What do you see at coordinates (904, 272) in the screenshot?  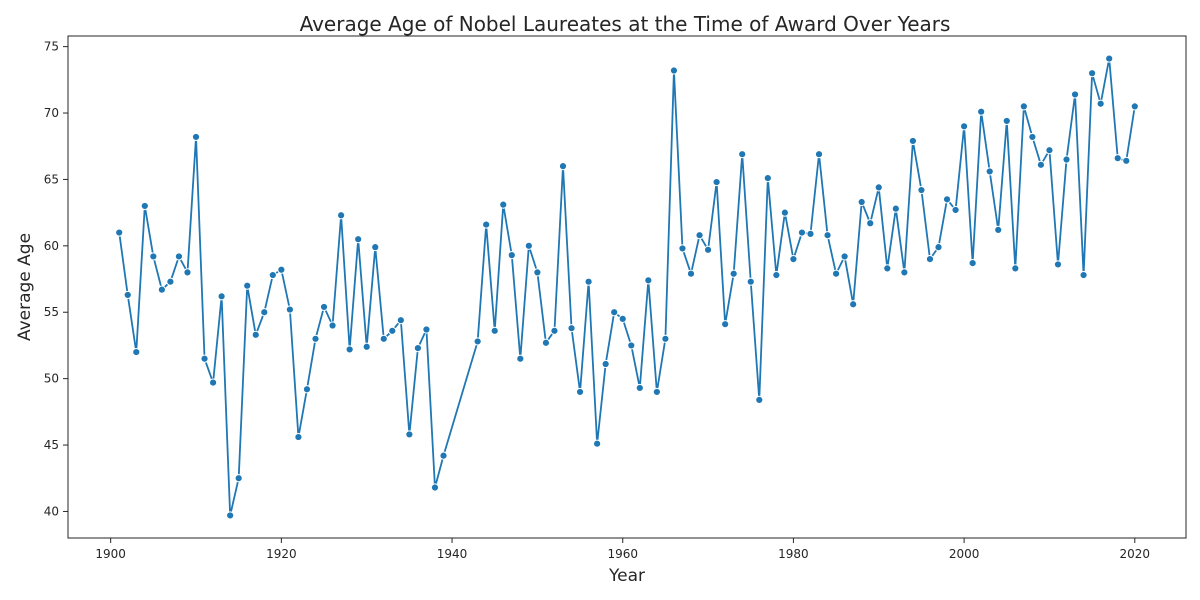 I see `data-point-1993` at bounding box center [904, 272].